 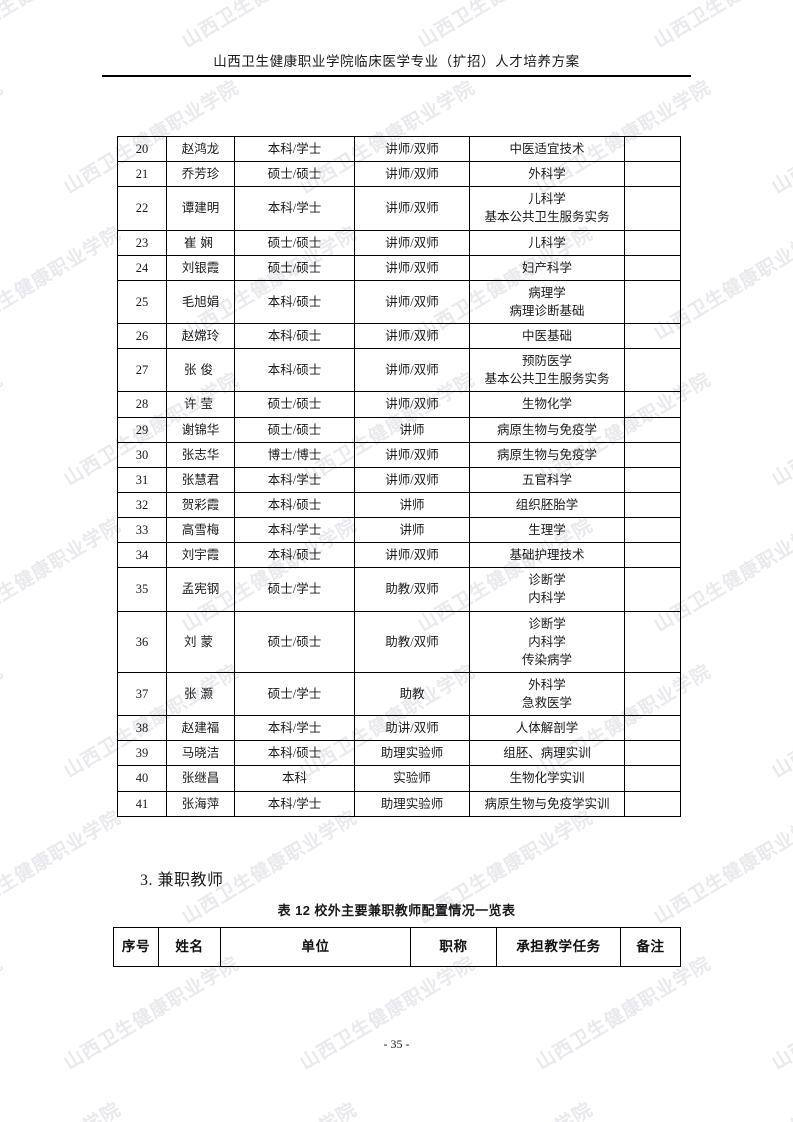 I want to click on cell-index: 24, so click(x=142, y=267).